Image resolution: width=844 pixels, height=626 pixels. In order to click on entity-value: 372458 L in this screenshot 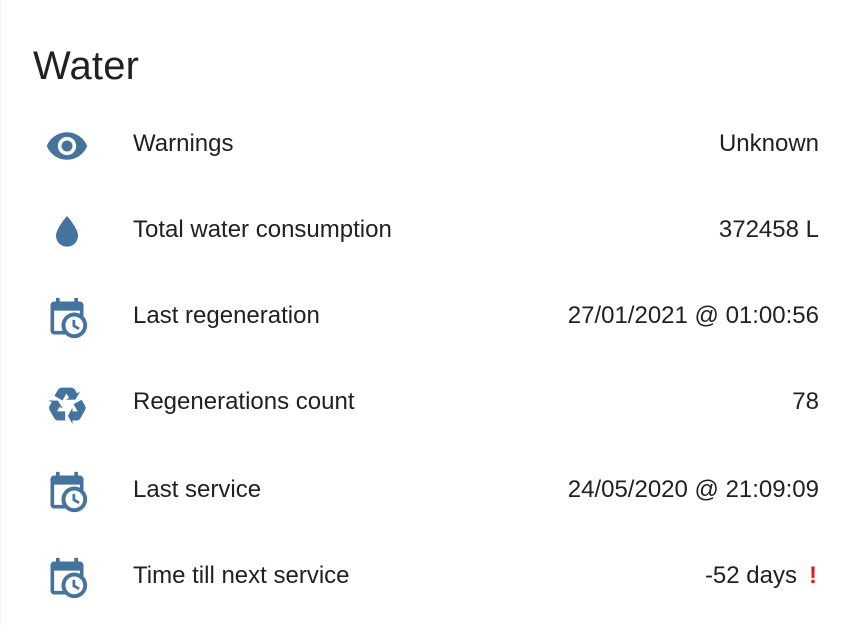, I will do `click(768, 229)`.